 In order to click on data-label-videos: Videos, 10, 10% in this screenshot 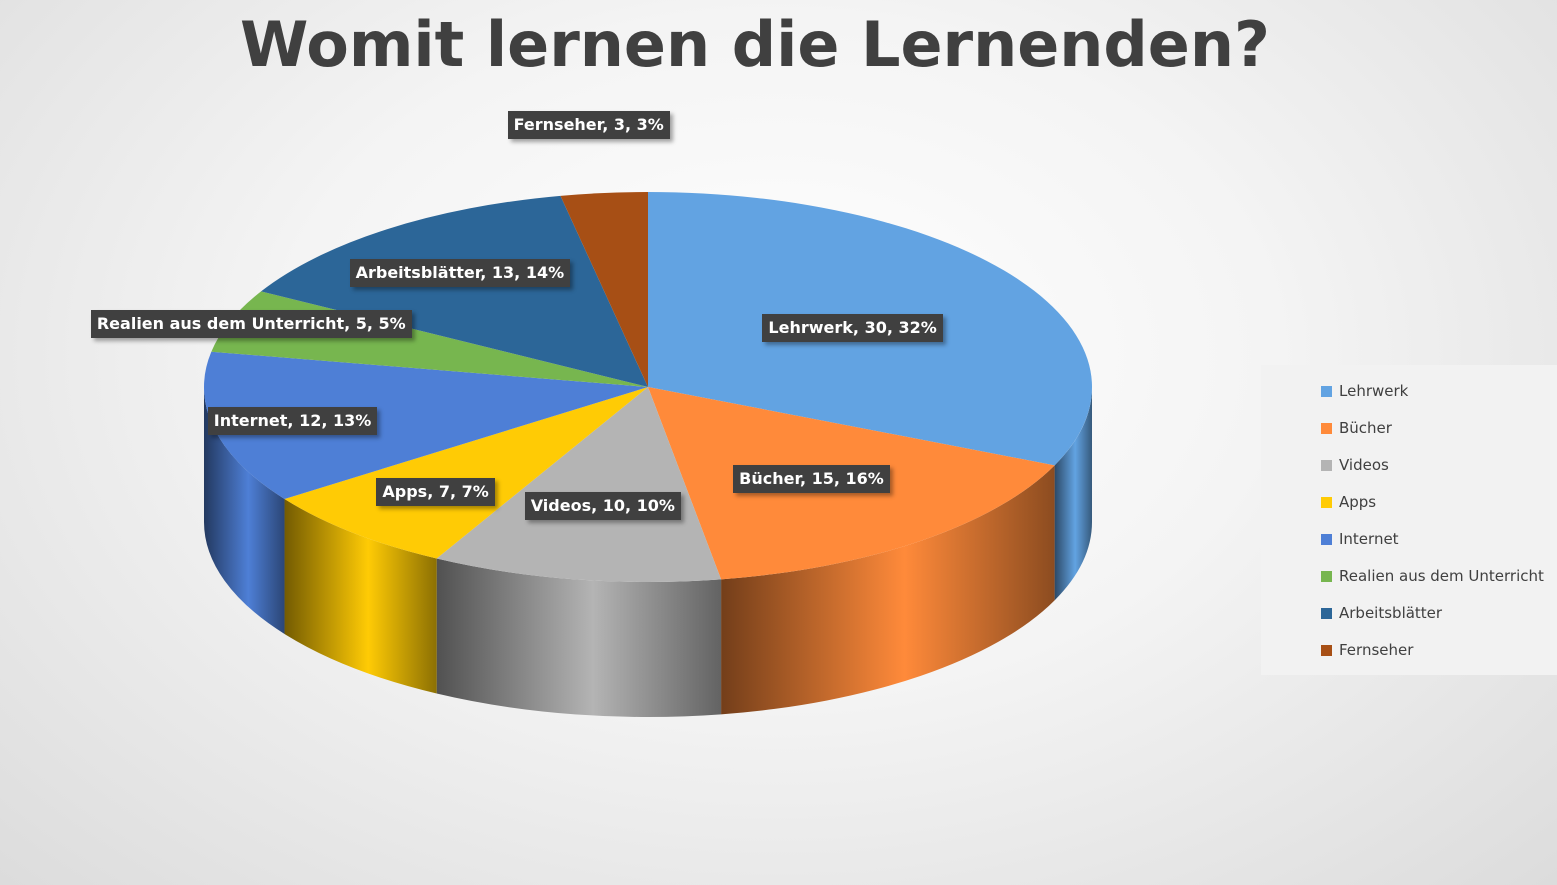, I will do `click(602, 506)`.